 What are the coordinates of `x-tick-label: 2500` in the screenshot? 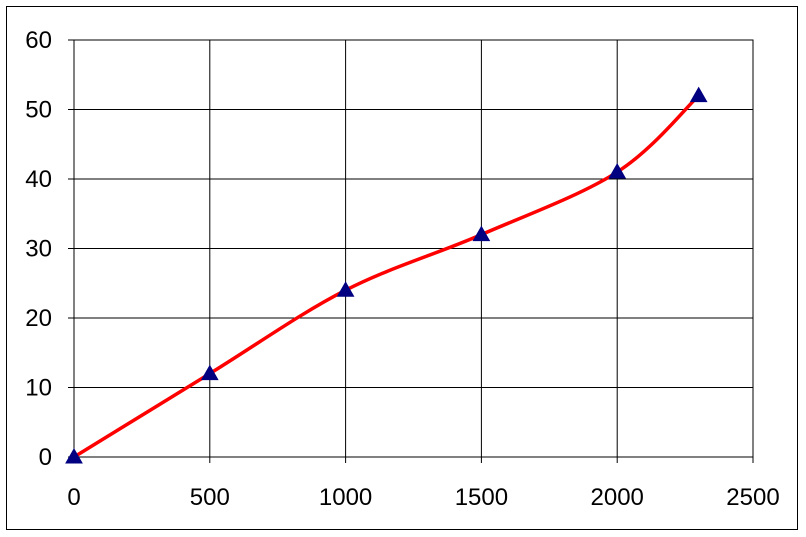 It's located at (752, 497).